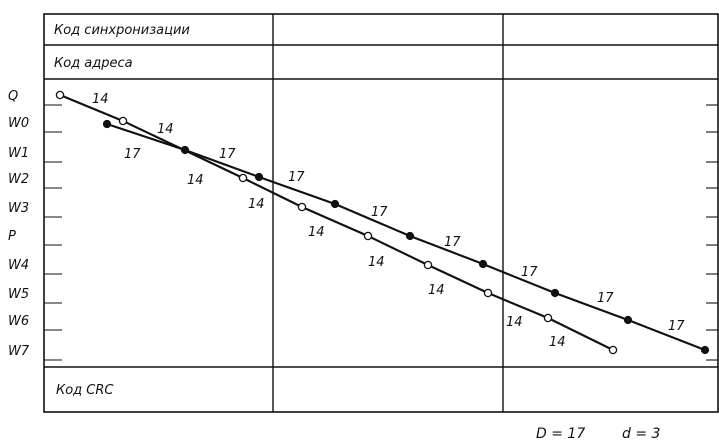 This screenshot has width=719, height=448. What do you see at coordinates (19, 351) in the screenshot?
I see `row-label-w7: W7` at bounding box center [19, 351].